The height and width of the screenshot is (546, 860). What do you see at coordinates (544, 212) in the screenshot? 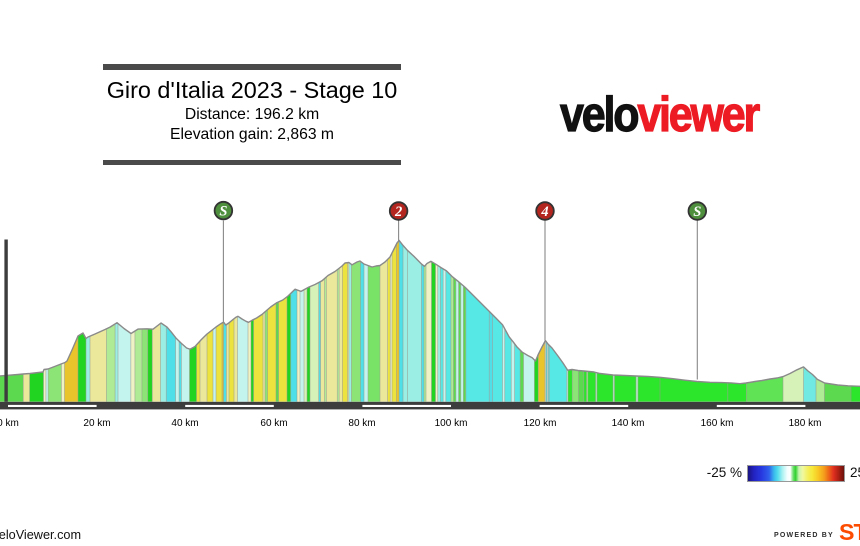
I see `svg-text: 4` at bounding box center [544, 212].